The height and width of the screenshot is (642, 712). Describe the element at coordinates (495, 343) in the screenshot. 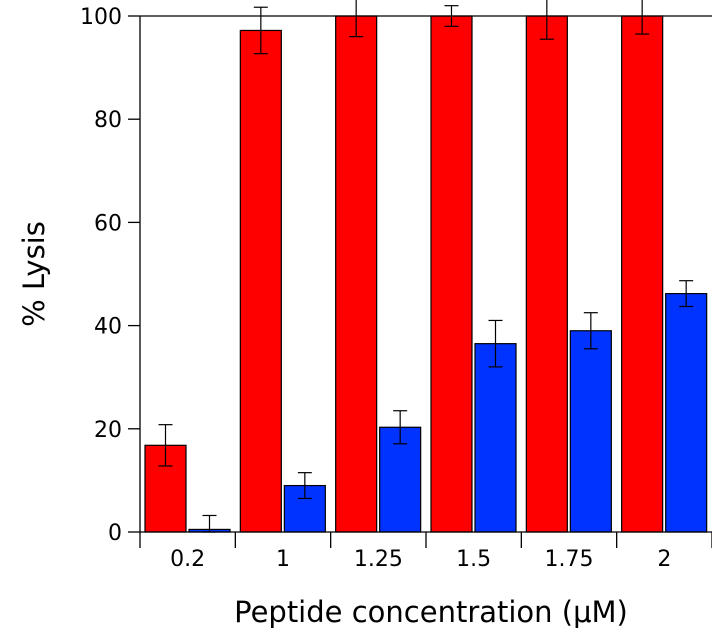

I see `error-bar-series-2-1.5` at that location.